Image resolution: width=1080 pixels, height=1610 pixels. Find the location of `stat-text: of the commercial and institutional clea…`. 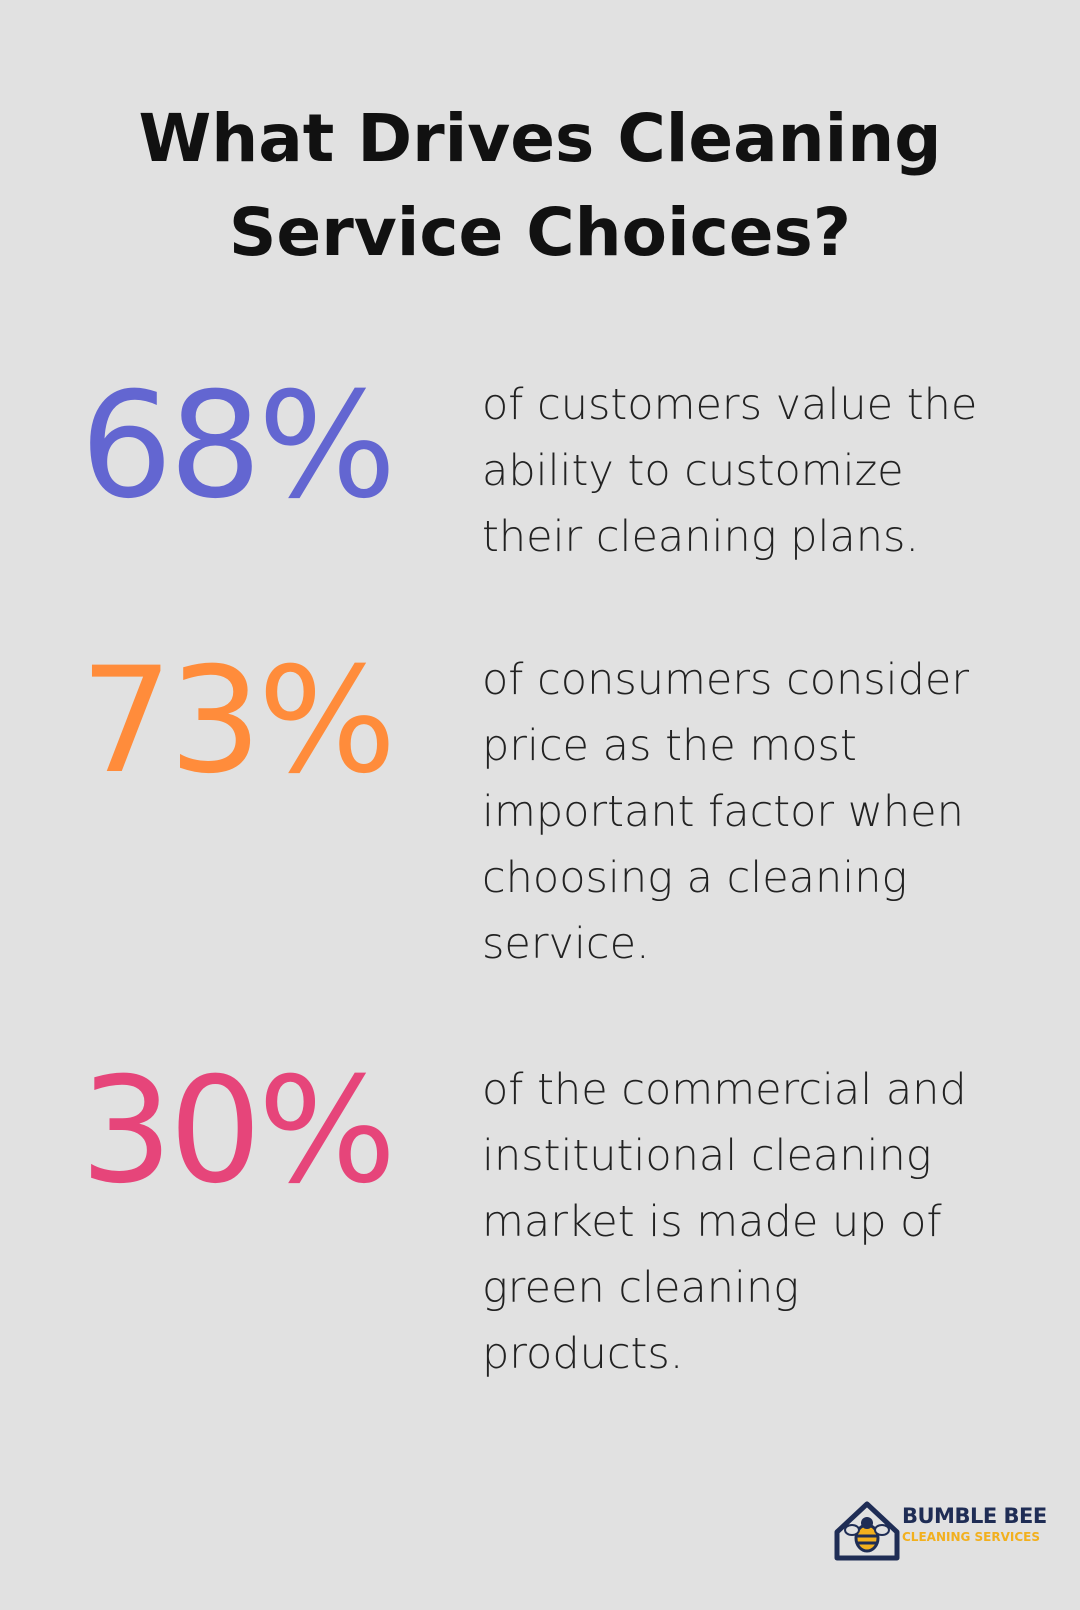

stat-text: of the commercial and institutional clea… is located at coordinates (724, 1222).